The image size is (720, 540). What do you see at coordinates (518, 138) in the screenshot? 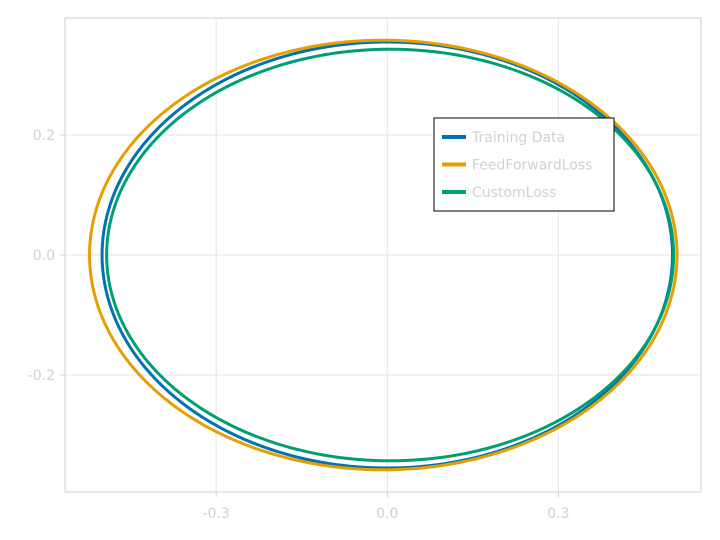
I see `legend-label-training-data: Training Data` at bounding box center [518, 138].